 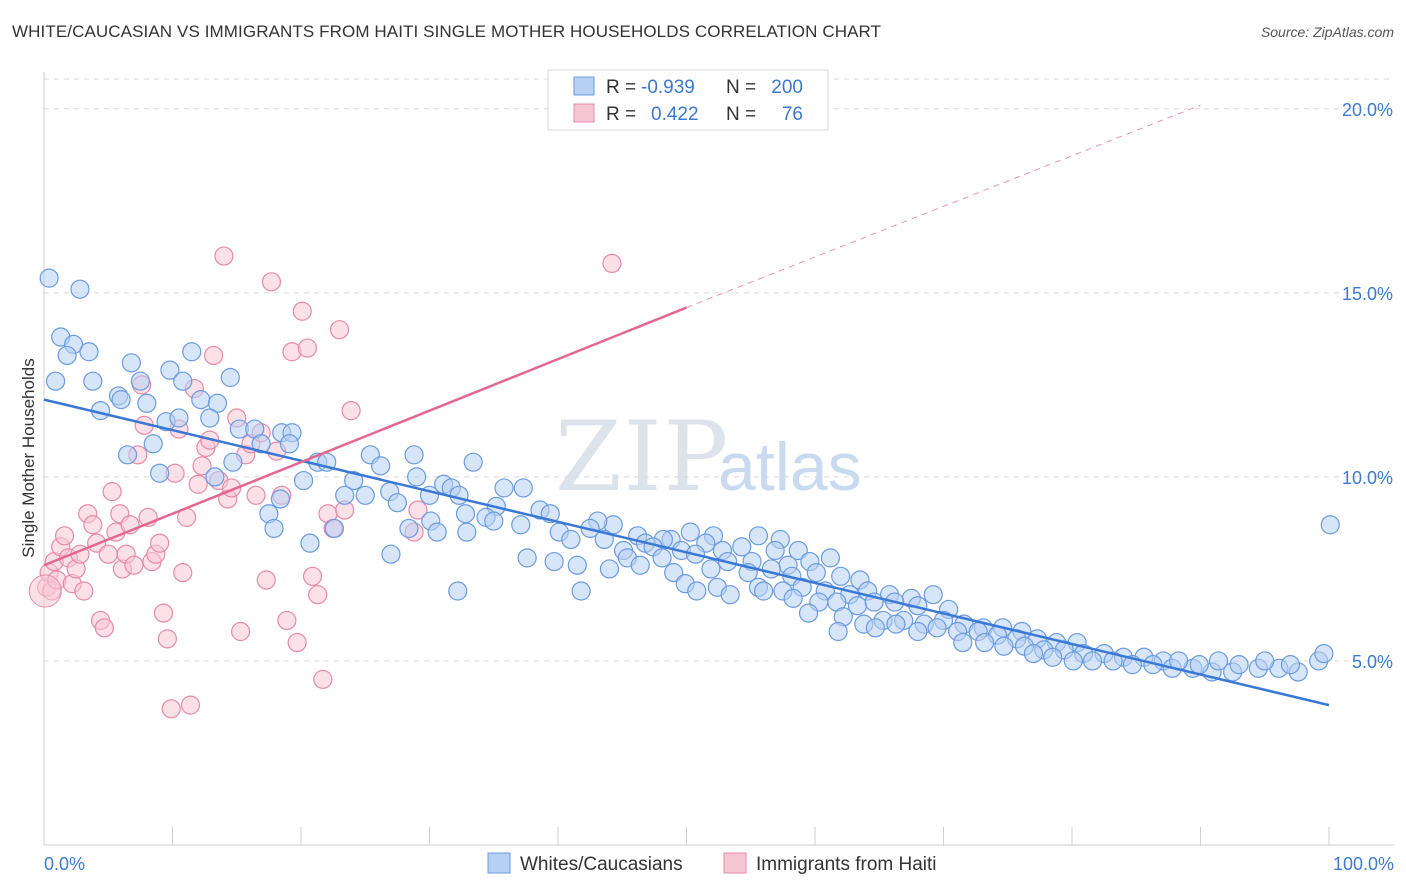 I want to click on stats-n-value-blue: 200, so click(x=787, y=87).